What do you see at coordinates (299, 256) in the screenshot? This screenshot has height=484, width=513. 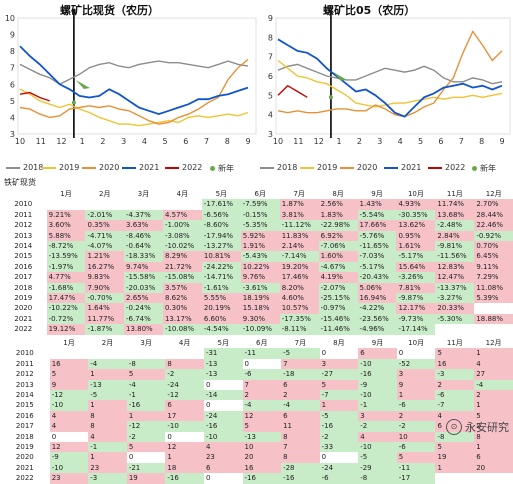 I see `value-cell: -7.14%` at bounding box center [299, 256].